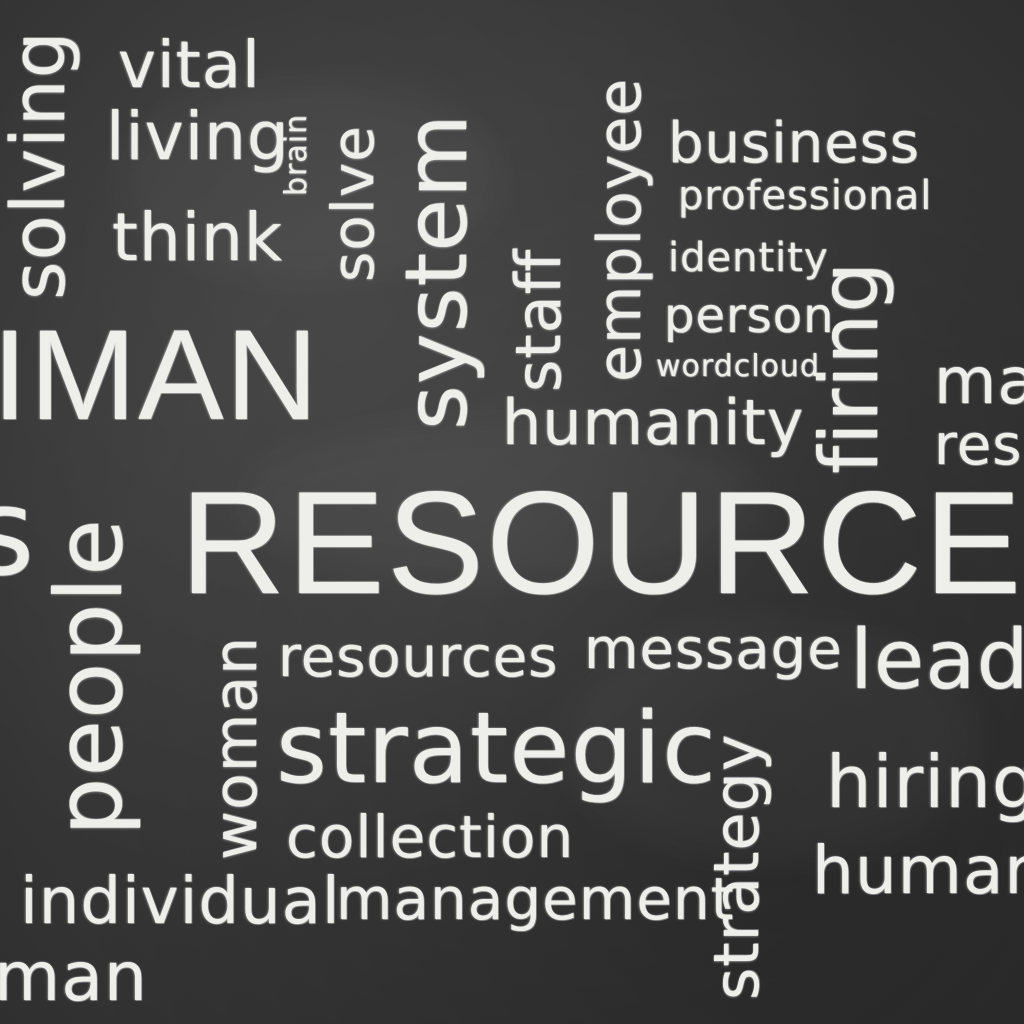 The height and width of the screenshot is (1024, 1024). What do you see at coordinates (160, 375) in the screenshot?
I see `word-human-large: IMAN` at bounding box center [160, 375].